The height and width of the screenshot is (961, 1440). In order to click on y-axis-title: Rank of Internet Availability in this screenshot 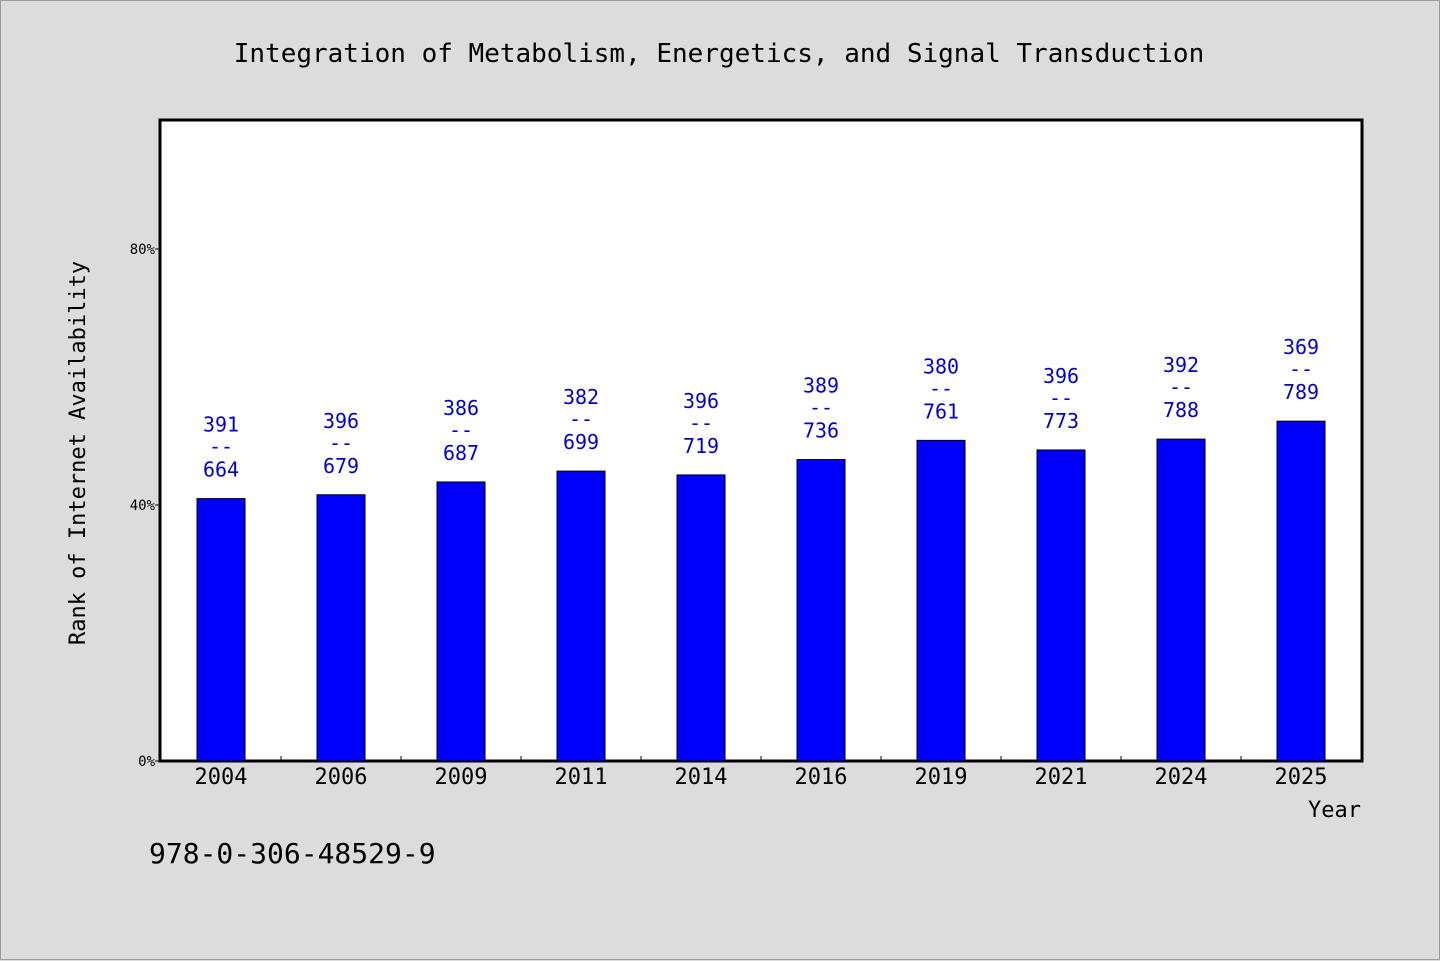, I will do `click(78, 453)`.